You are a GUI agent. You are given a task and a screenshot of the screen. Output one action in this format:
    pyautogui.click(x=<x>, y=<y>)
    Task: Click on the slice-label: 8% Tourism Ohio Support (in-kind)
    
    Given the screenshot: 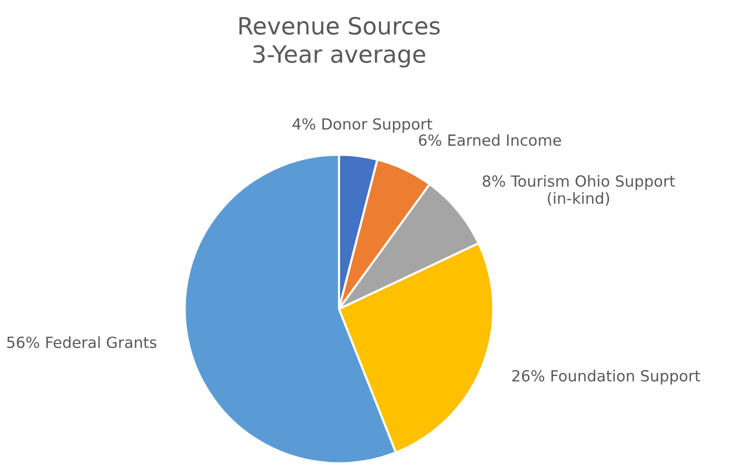 What is the action you would take?
    pyautogui.click(x=578, y=190)
    